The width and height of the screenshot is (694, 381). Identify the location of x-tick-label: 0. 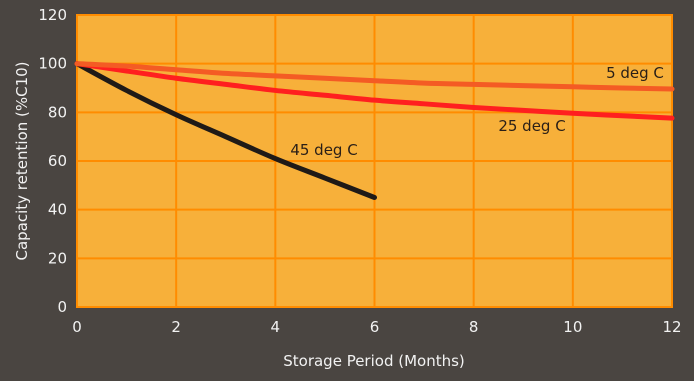
(77, 327).